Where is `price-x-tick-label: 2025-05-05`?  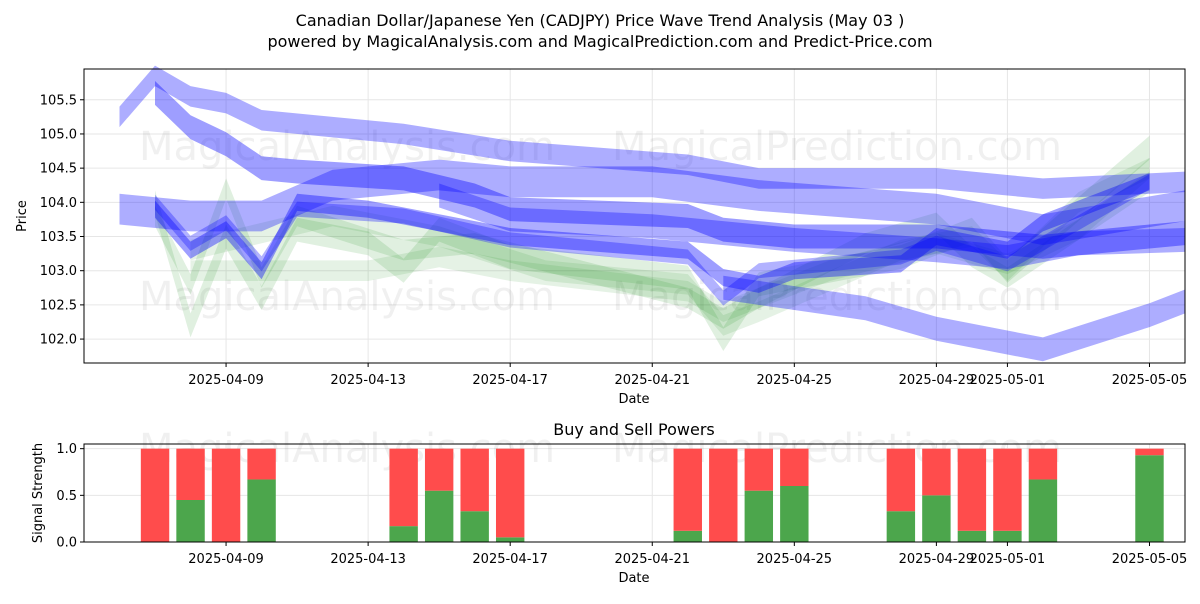 price-x-tick-label: 2025-05-05 is located at coordinates (1150, 380).